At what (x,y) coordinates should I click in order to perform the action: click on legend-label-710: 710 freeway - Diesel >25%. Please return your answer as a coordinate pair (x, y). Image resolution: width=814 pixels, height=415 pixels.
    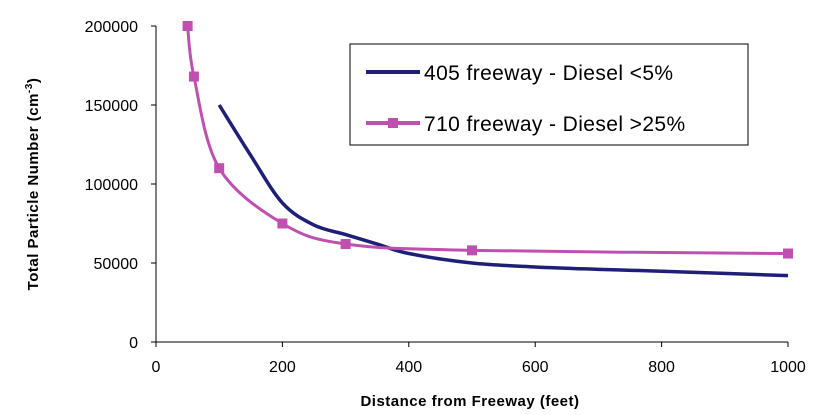
    Looking at the image, I should click on (555, 124).